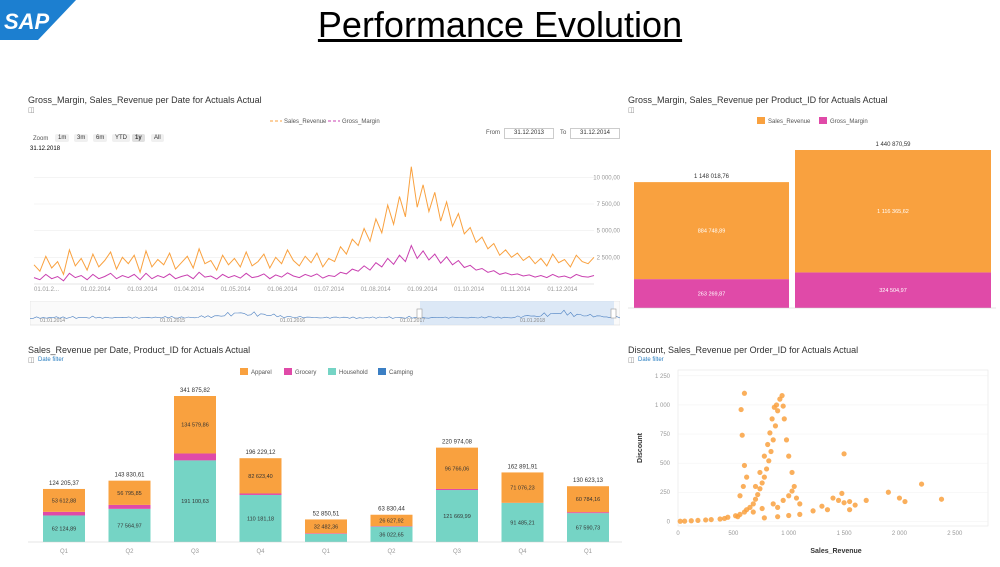 This screenshot has width=1000, height=567. Describe the element at coordinates (419, 313) in the screenshot. I see `navigator-handle-left` at that location.